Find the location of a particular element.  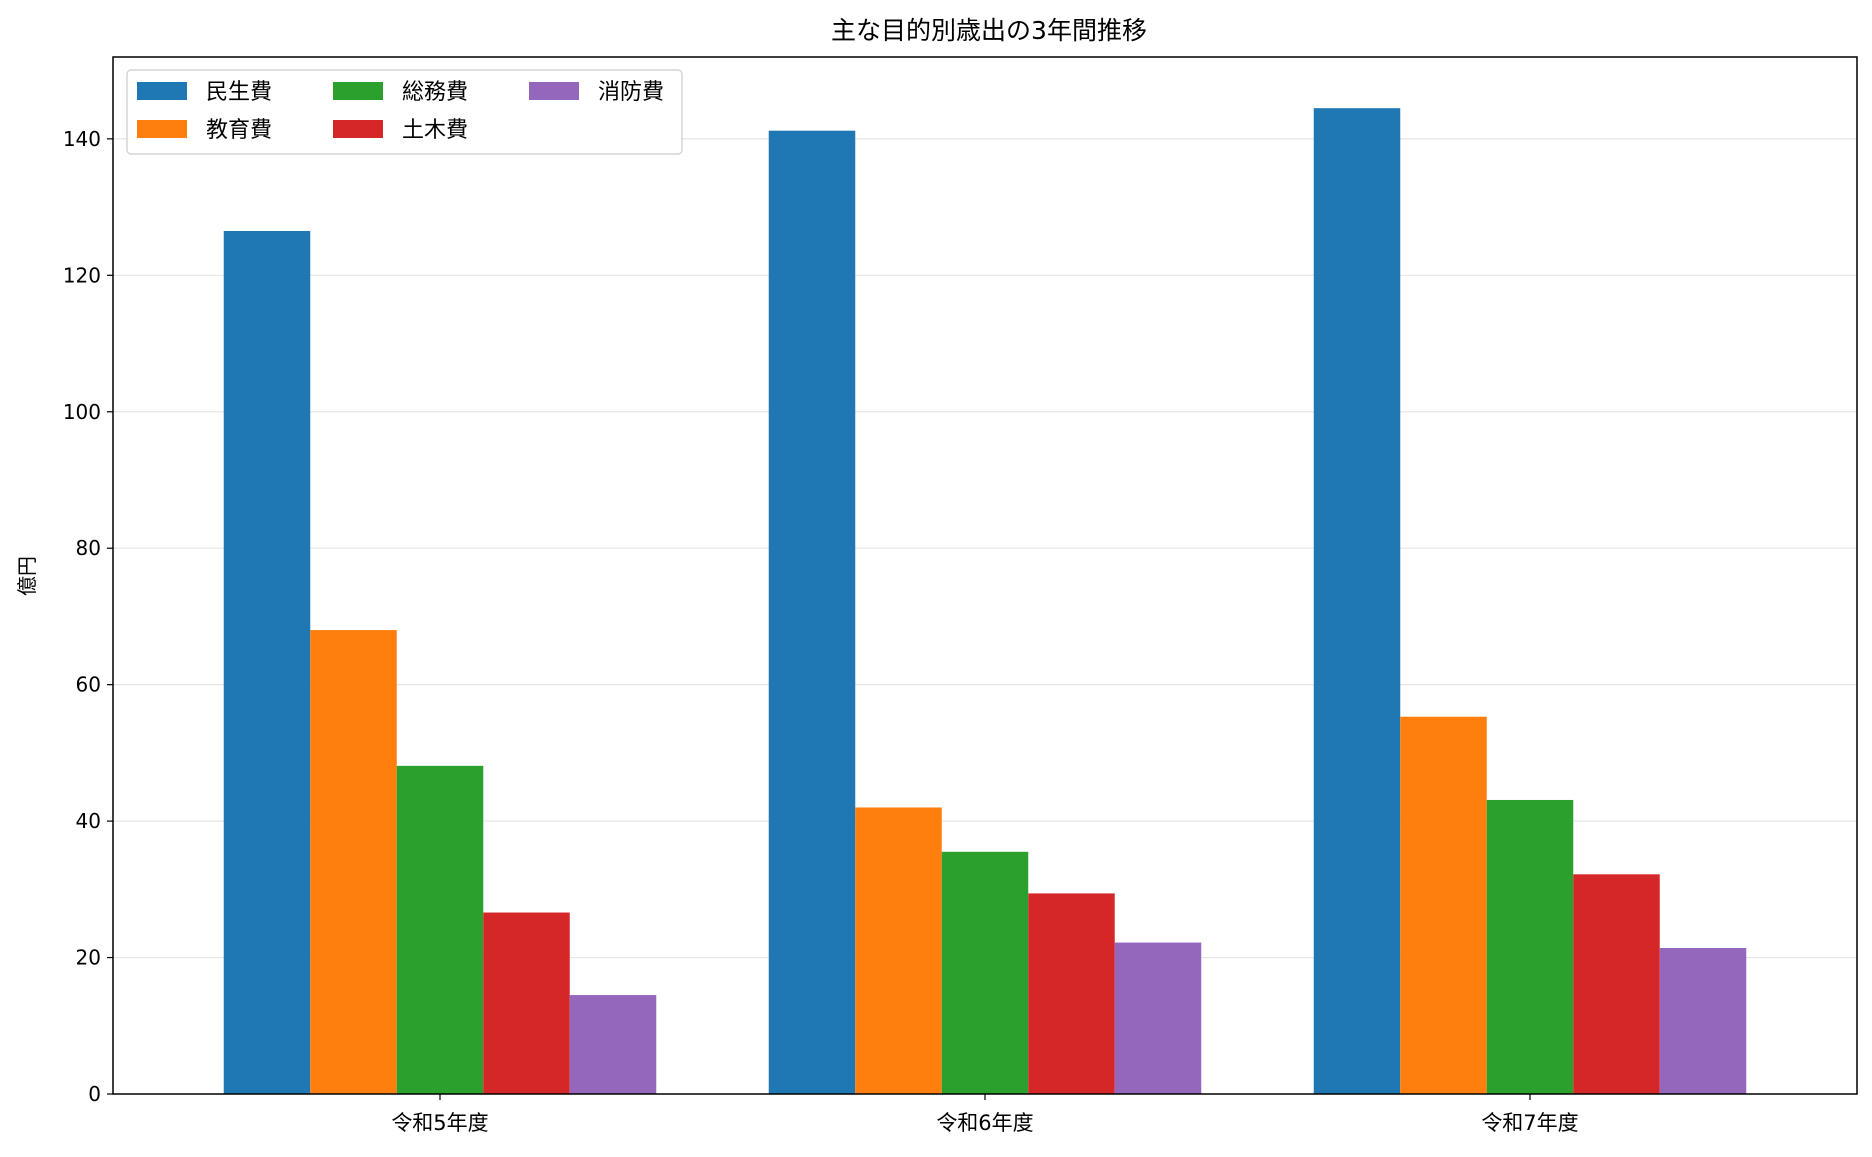

y-tick-label-0: 0 is located at coordinates (94, 1094).